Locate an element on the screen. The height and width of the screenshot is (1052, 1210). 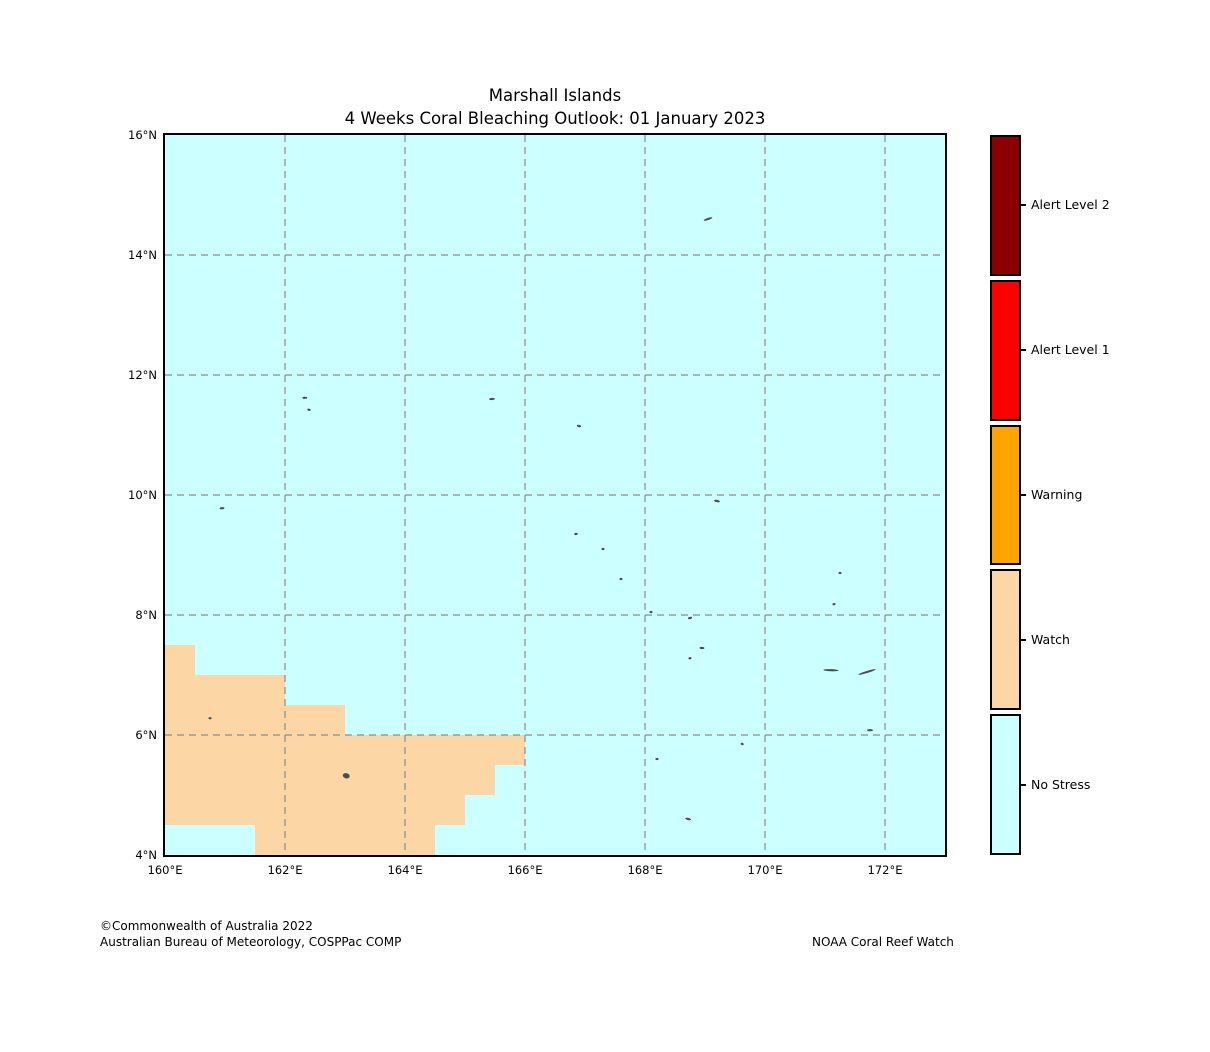
x-tick-label: 160°E is located at coordinates (165, 870).